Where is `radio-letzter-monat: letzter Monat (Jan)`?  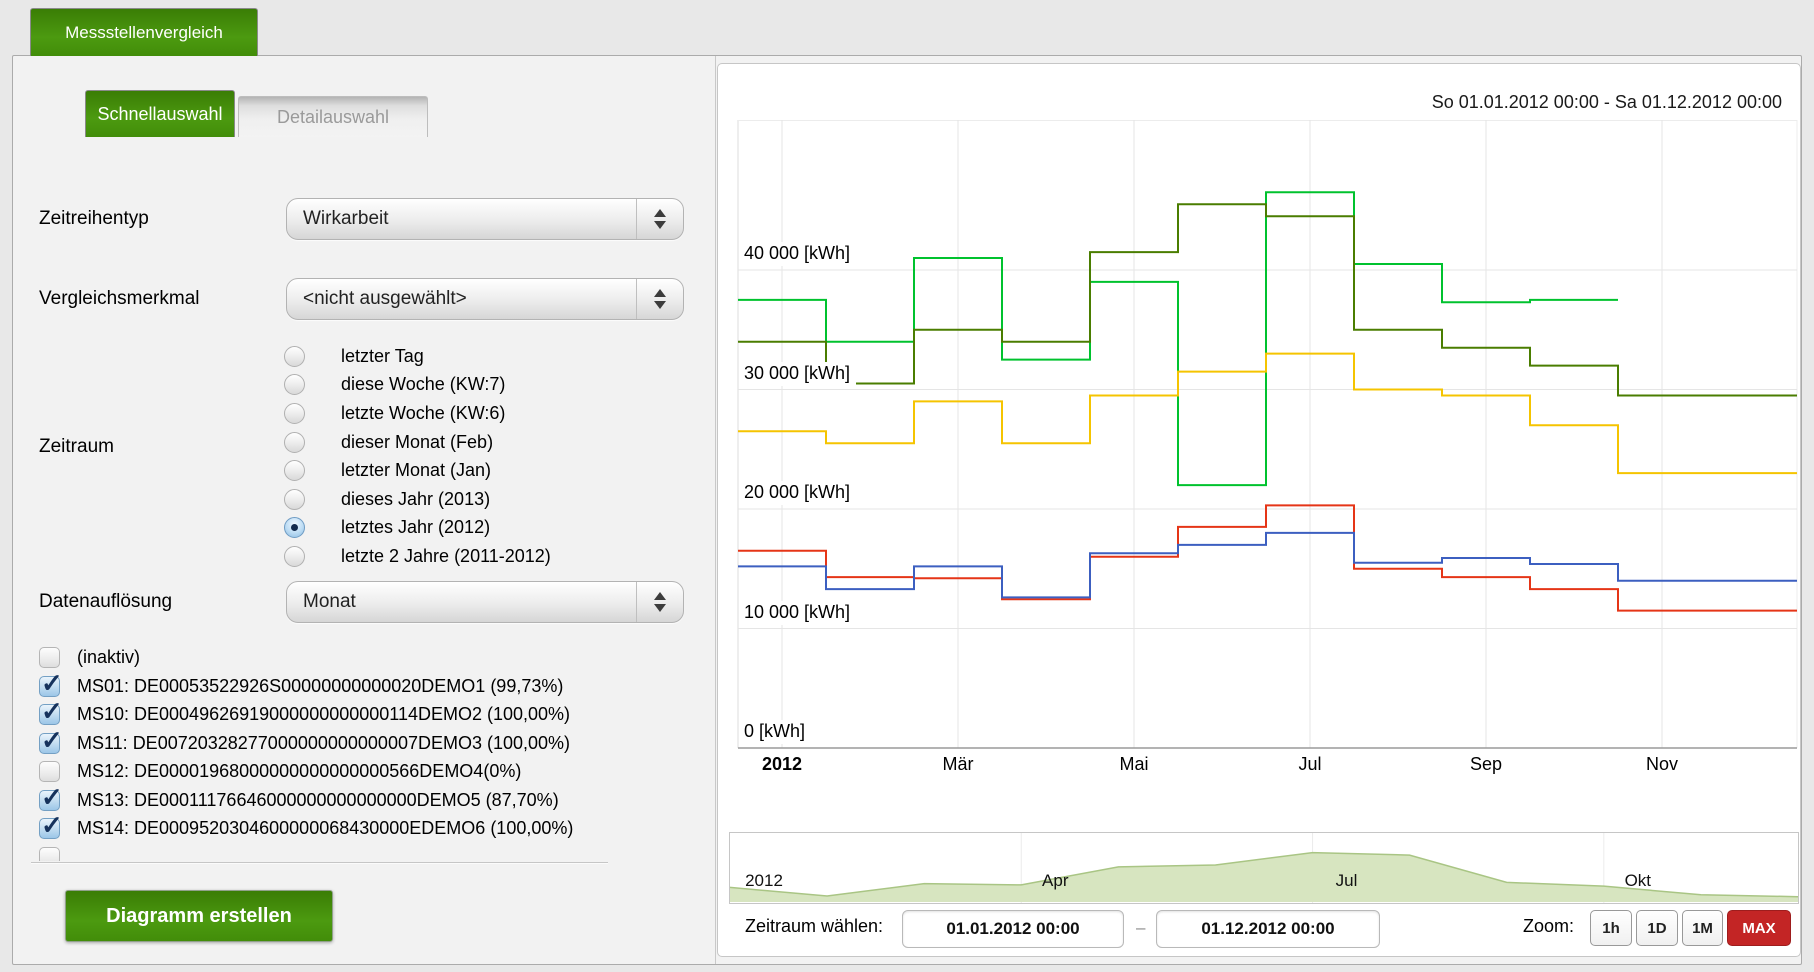
radio-letzter-monat: letzter Monat (Jan) is located at coordinates (417, 470).